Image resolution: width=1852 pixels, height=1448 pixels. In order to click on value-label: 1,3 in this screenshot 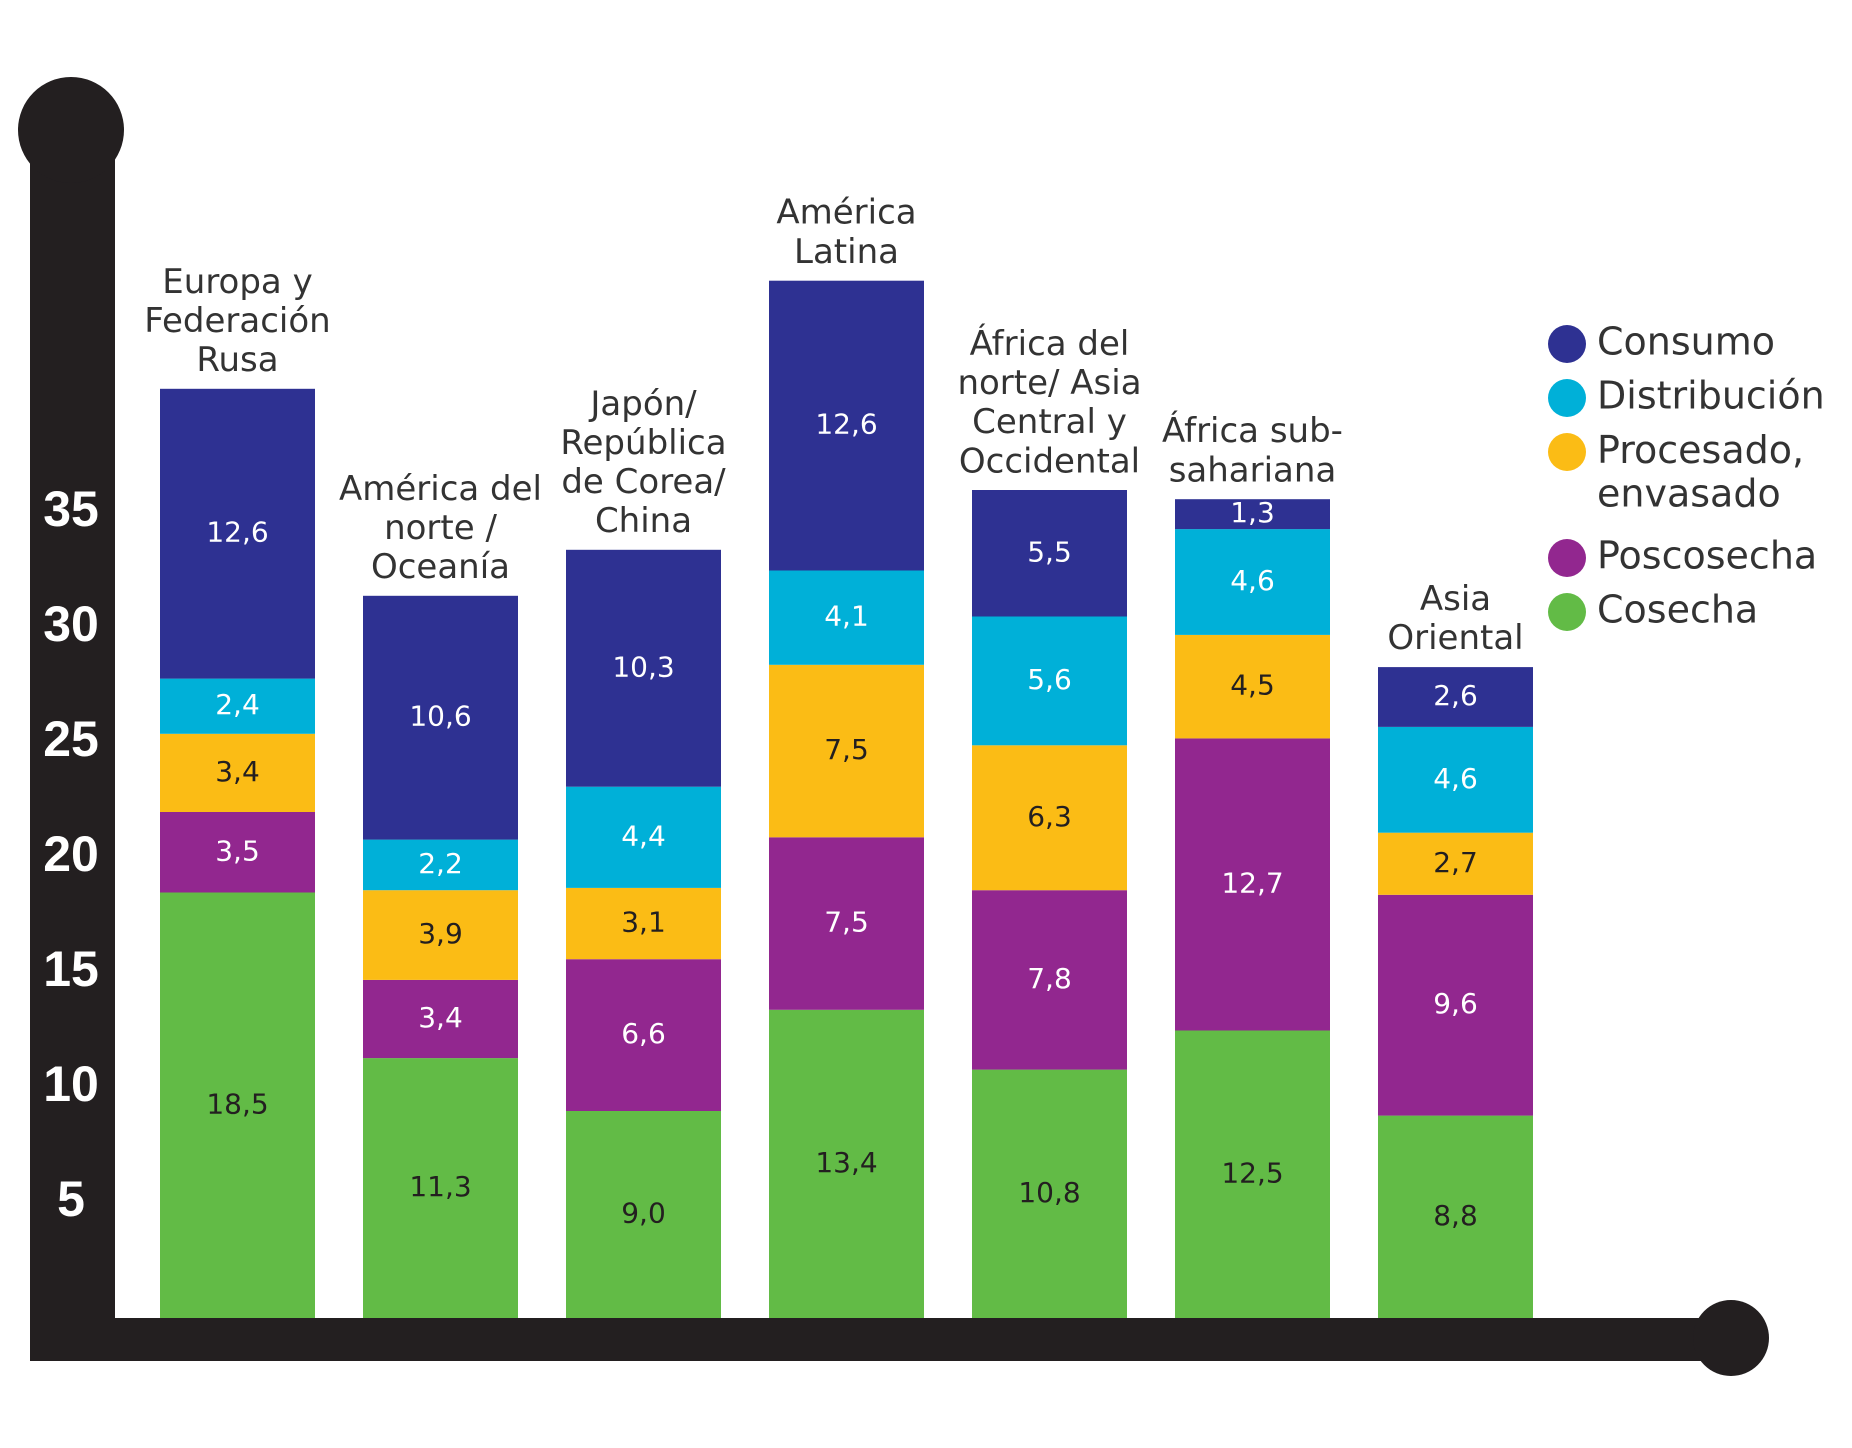, I will do `click(1252, 512)`.